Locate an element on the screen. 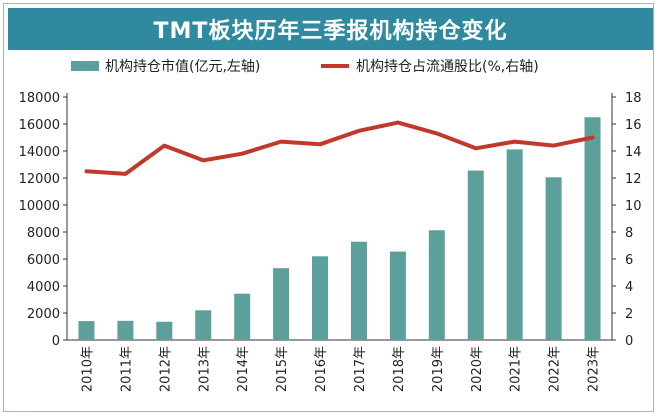 This screenshot has width=659, height=416. y-left-tick-label: 4000 is located at coordinates (43, 287).